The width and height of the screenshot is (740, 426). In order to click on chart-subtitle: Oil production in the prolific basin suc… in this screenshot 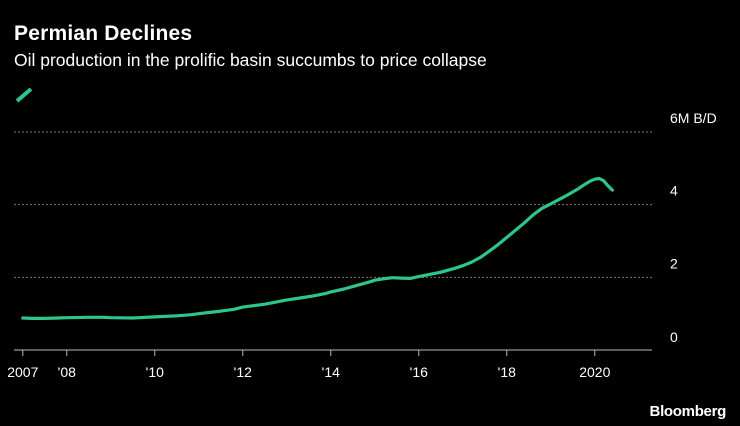, I will do `click(250, 60)`.